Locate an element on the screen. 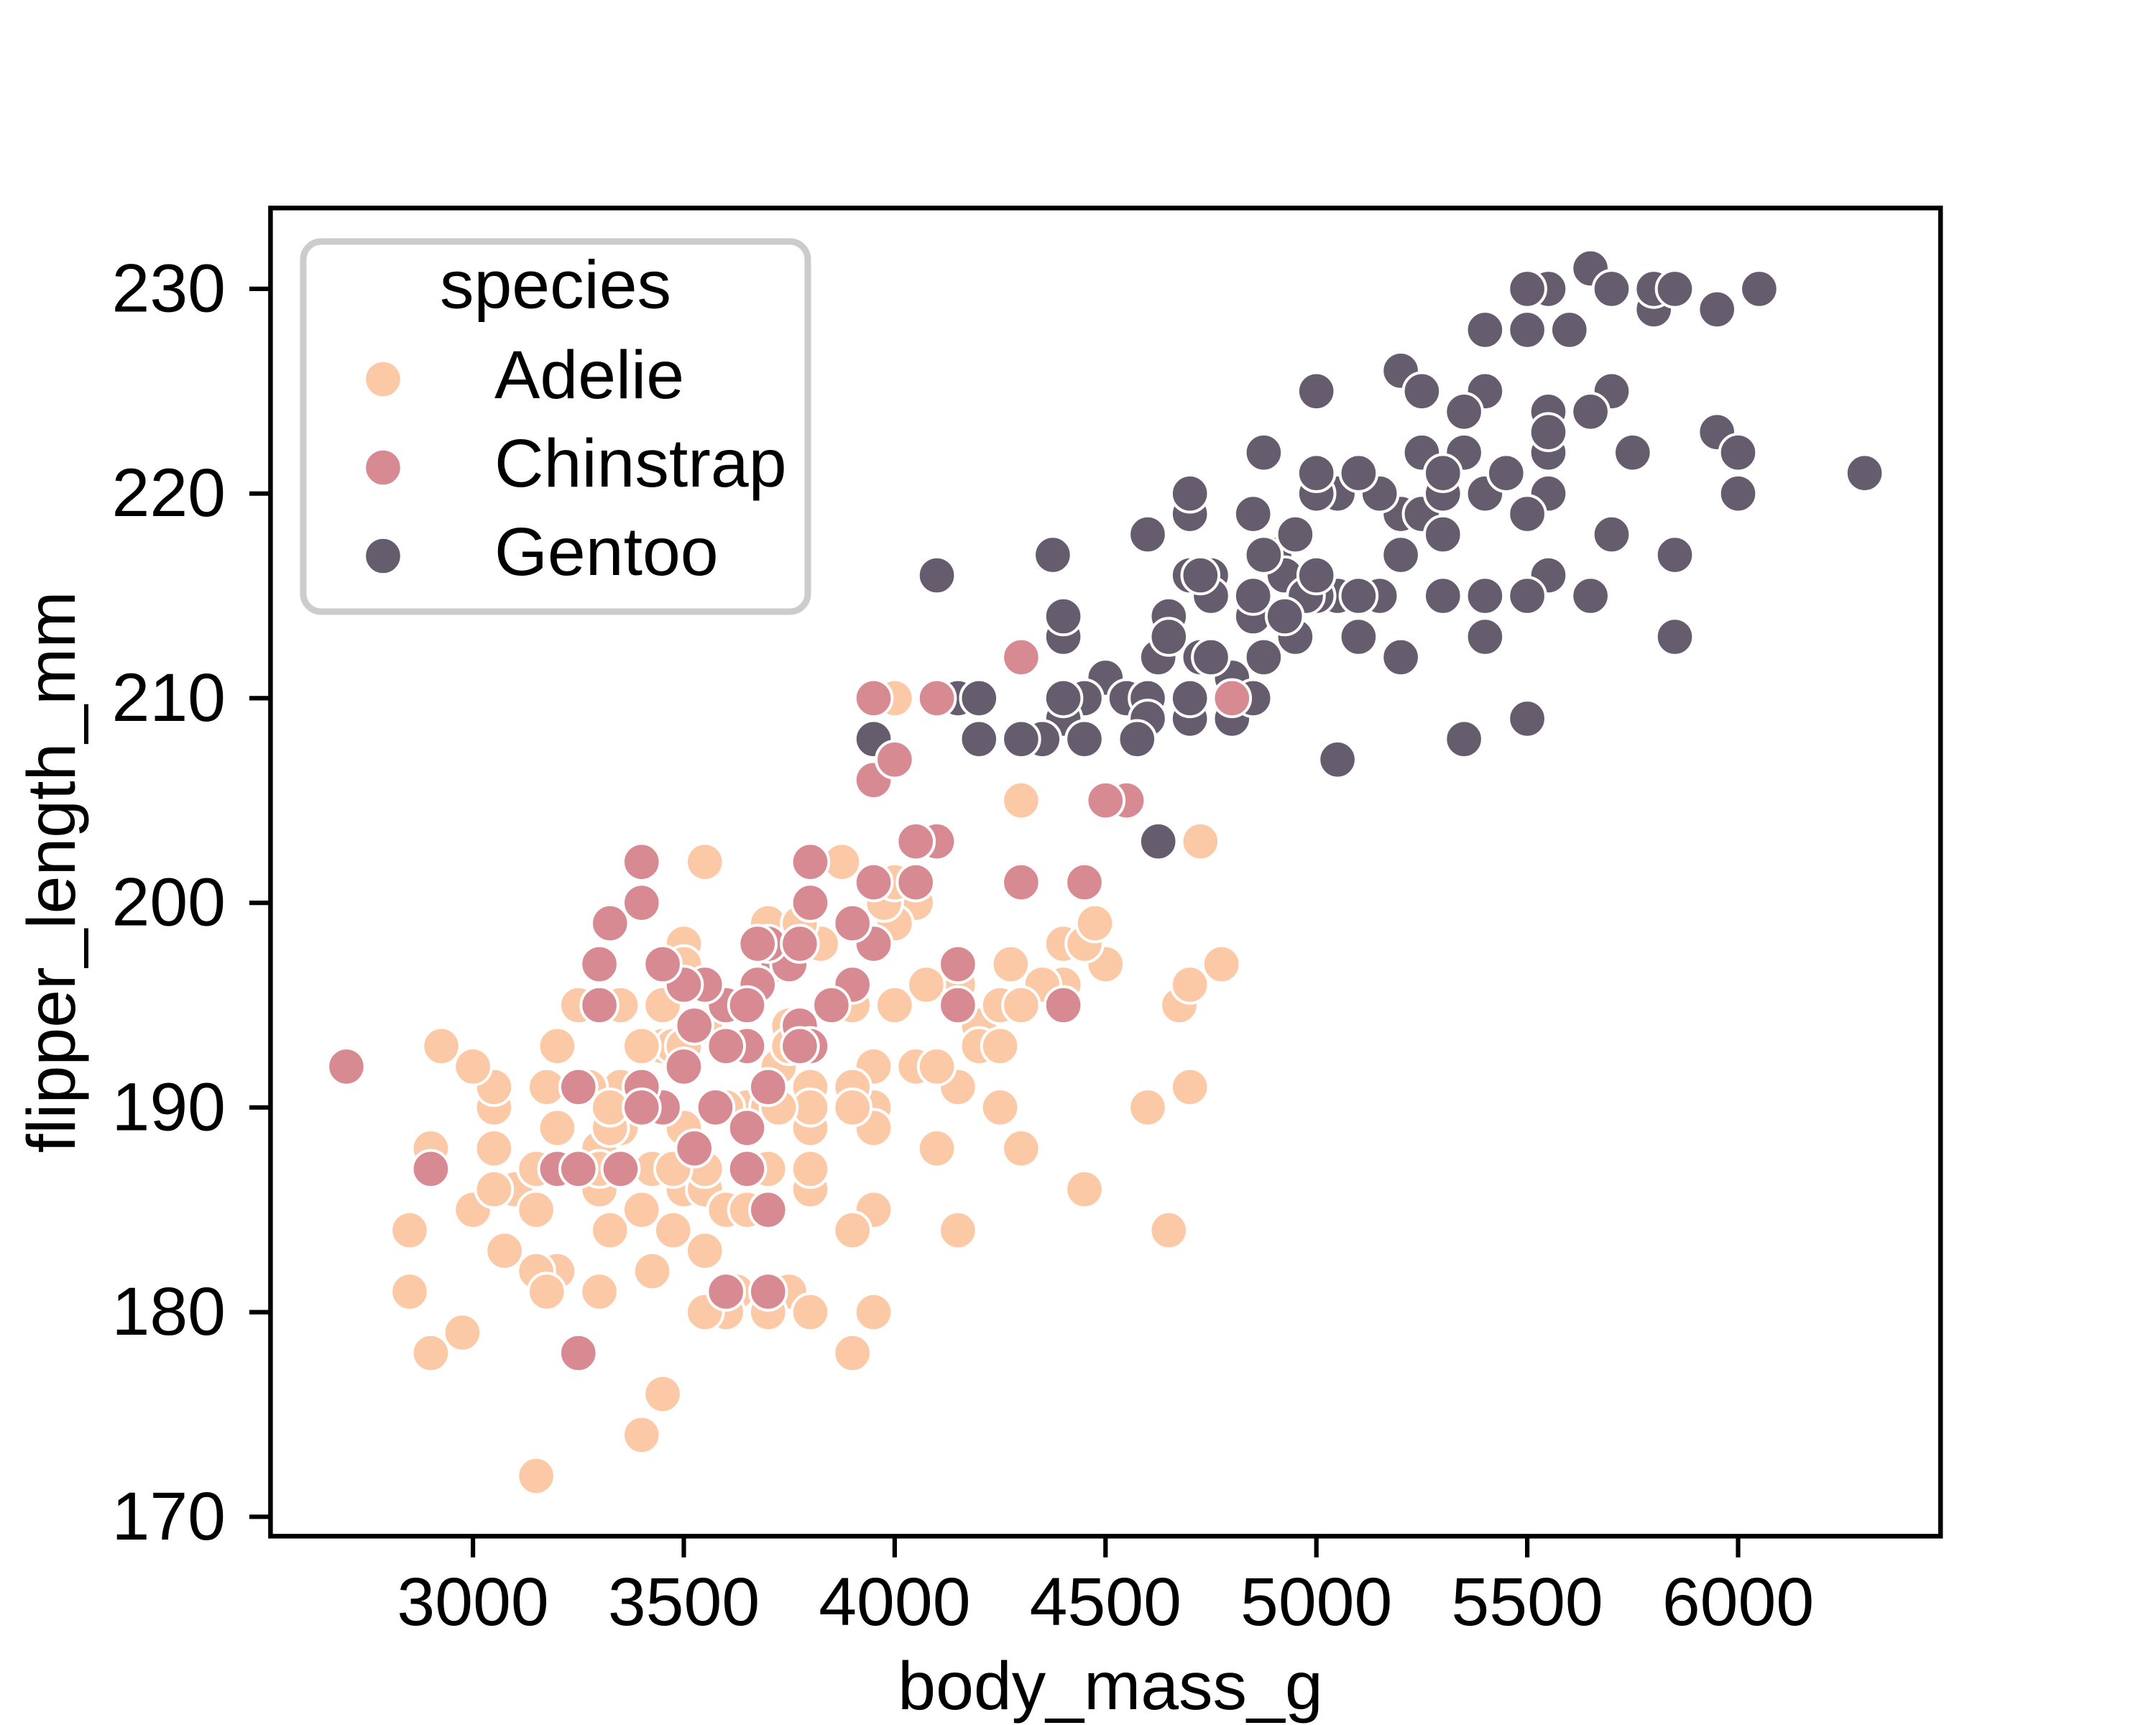 The height and width of the screenshot is (1725, 2156). svg-text: body_mass_g is located at coordinates (1110, 1686).